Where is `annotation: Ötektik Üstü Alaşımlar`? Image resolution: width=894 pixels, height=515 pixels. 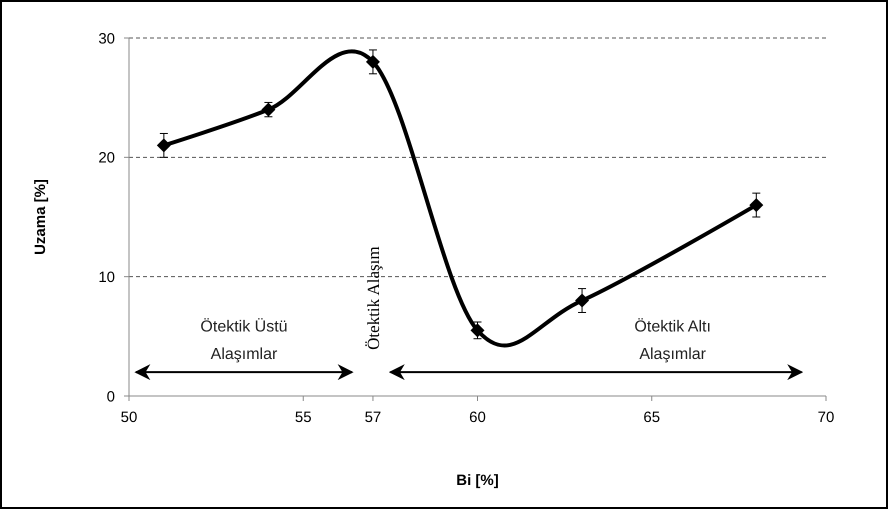
annotation: Ötektik Üstü Alaşımlar is located at coordinates (244, 340).